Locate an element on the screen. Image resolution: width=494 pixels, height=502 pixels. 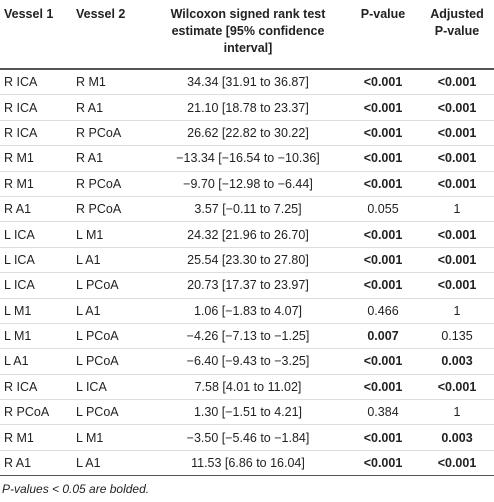
header-cell: Vessel 2 is located at coordinates (111, 35).